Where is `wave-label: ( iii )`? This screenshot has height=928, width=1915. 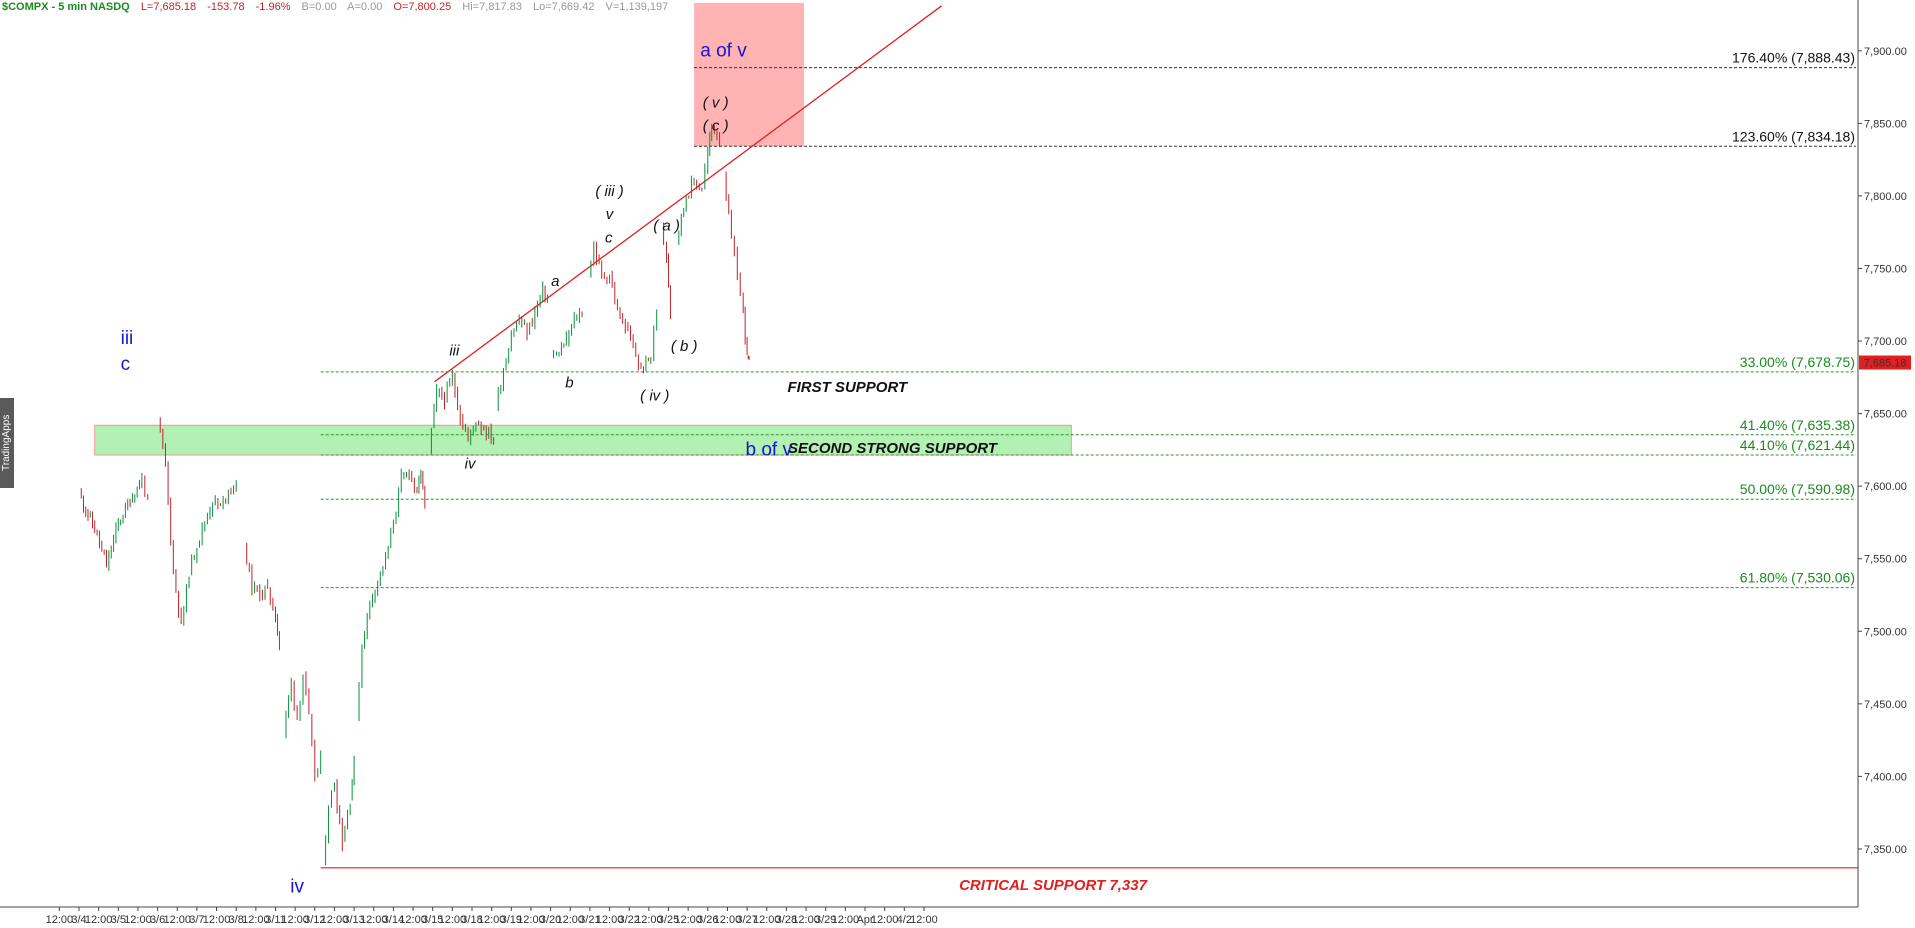 wave-label: ( iii ) is located at coordinates (609, 191).